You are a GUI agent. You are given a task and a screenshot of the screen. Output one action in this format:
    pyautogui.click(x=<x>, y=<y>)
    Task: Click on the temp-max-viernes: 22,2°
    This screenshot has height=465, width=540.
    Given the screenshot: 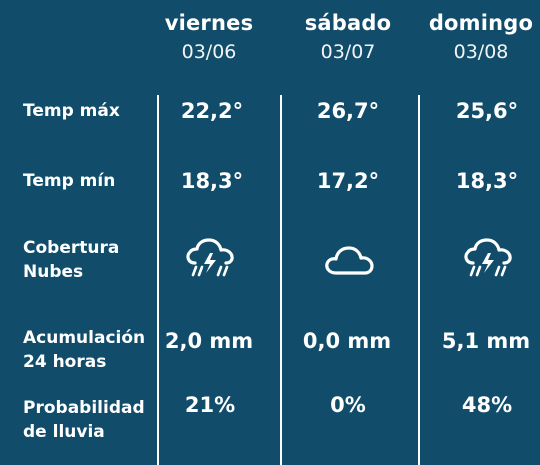 What is the action you would take?
    pyautogui.click(x=212, y=111)
    